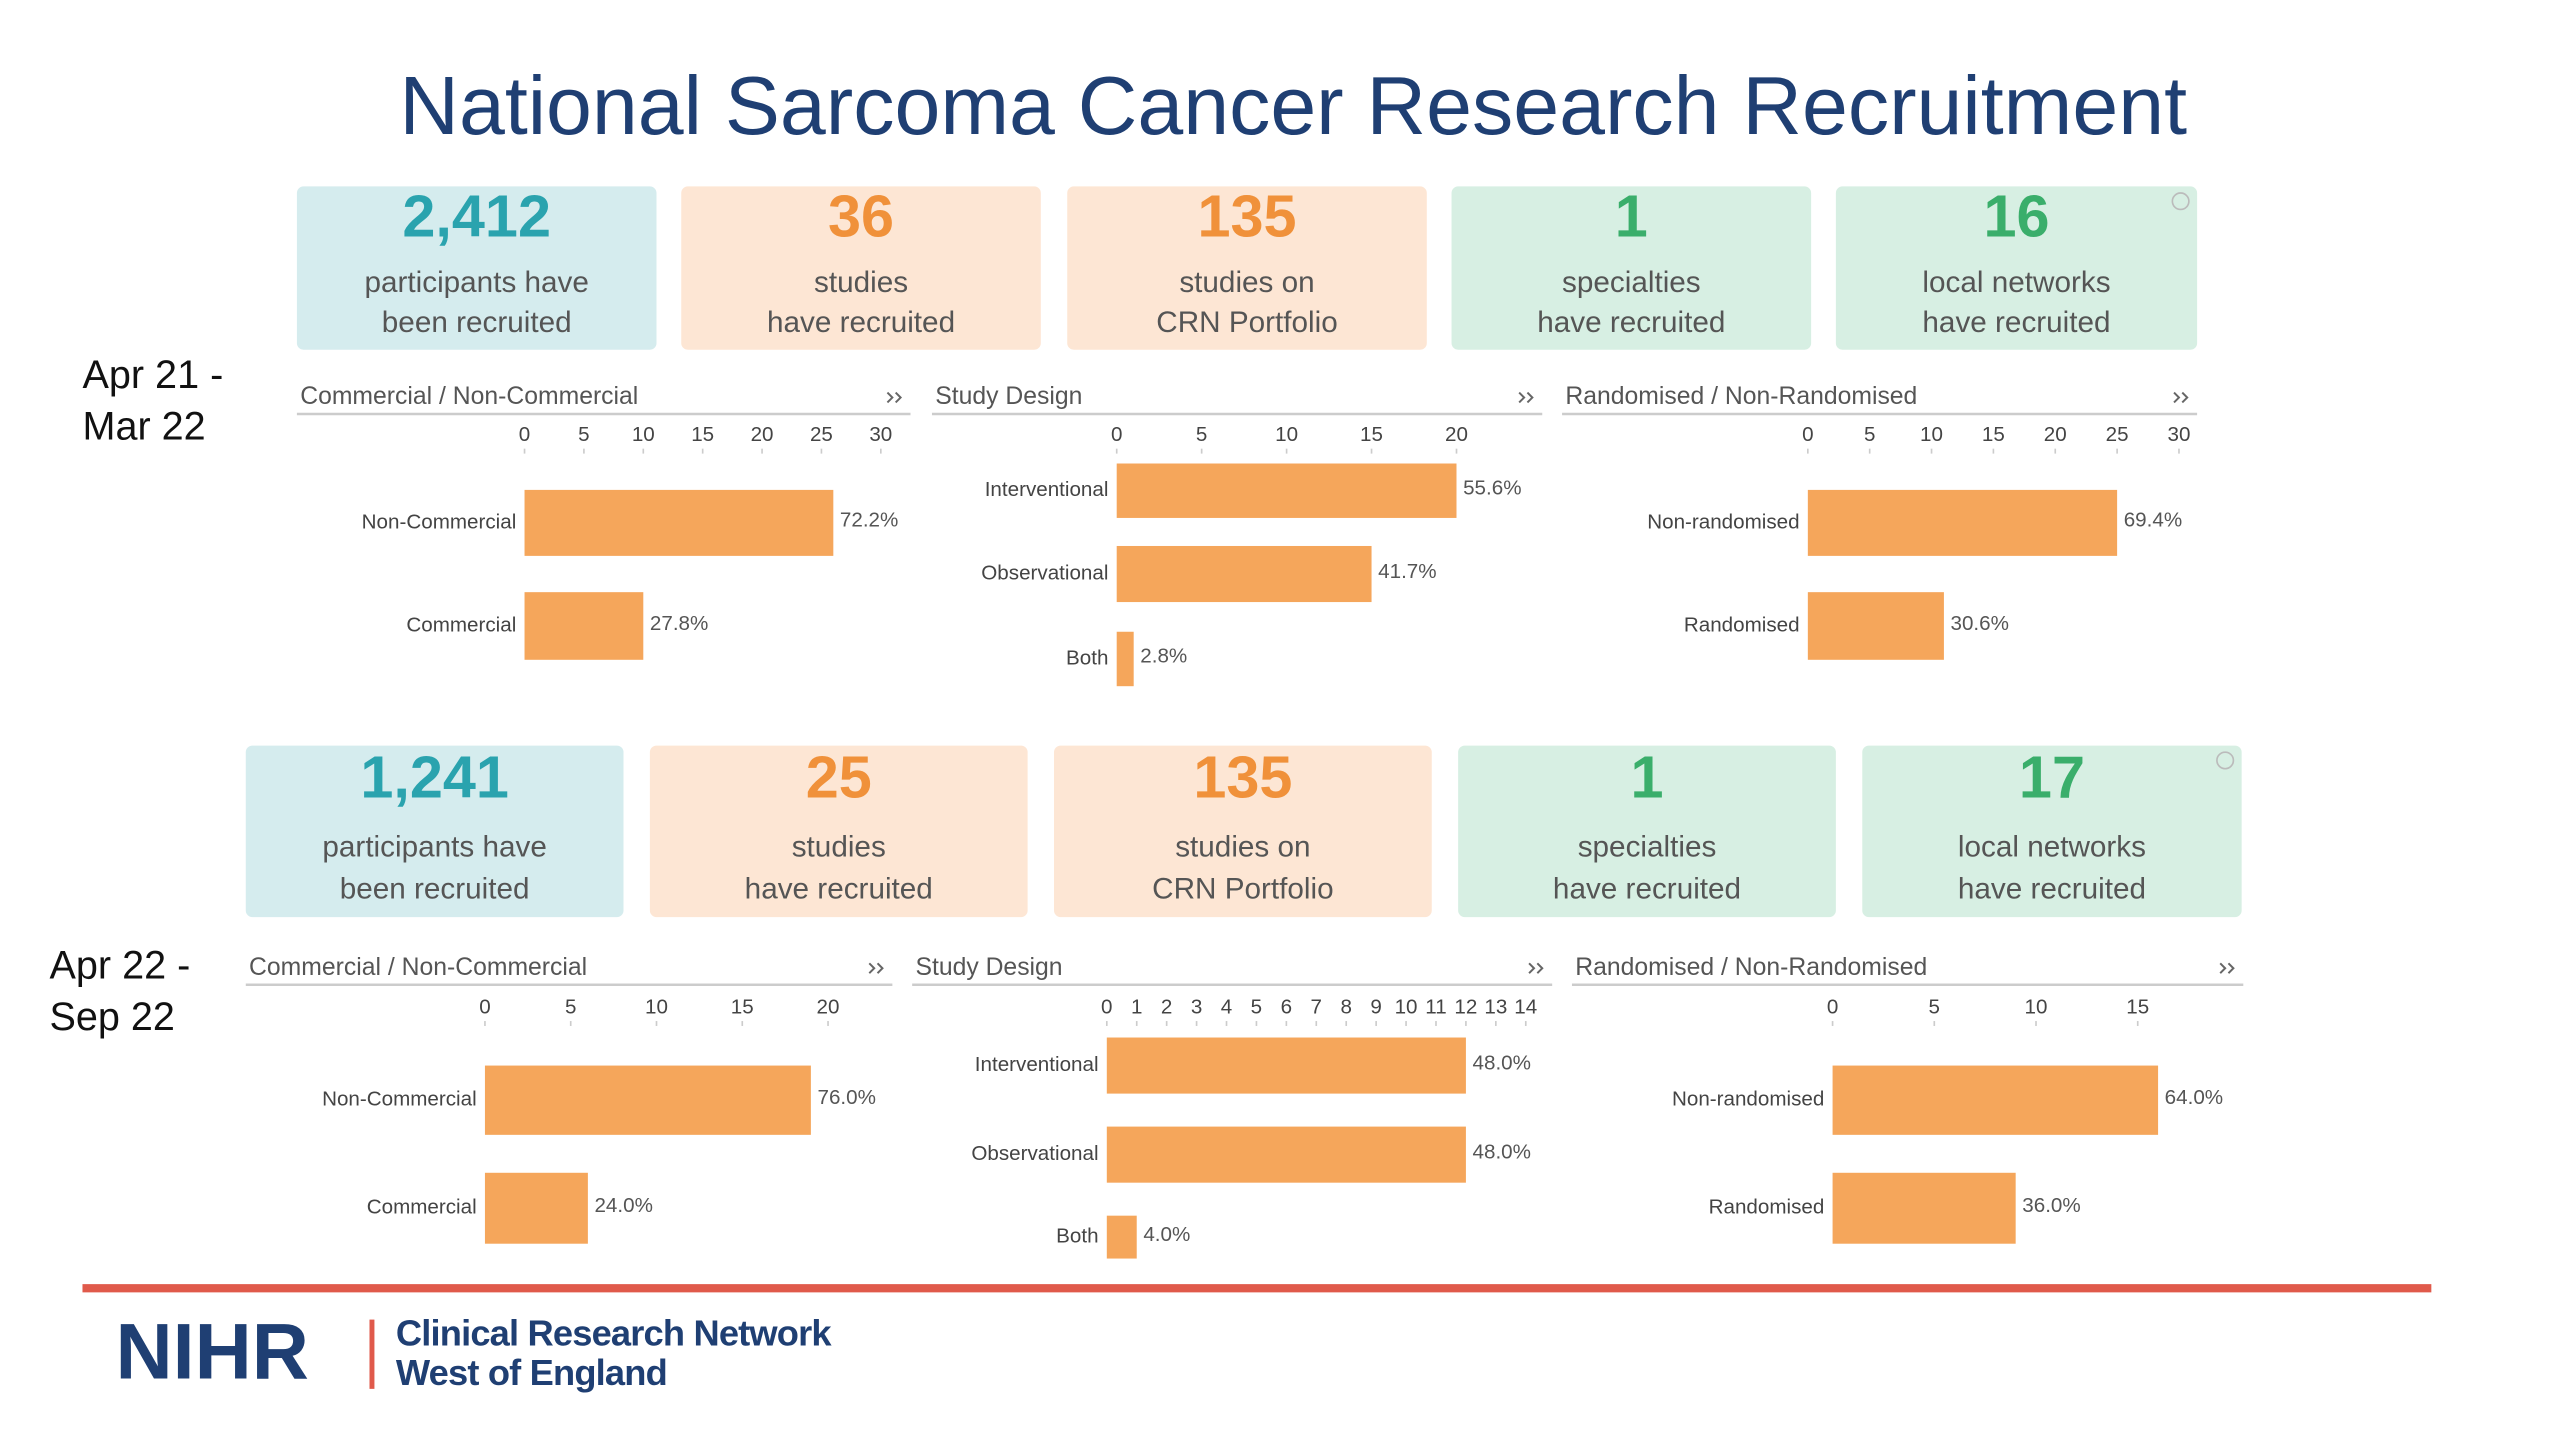 Image resolution: width=2560 pixels, height=1440 pixels. Describe the element at coordinates (861, 215) in the screenshot. I see `kpi-value: 36` at that location.